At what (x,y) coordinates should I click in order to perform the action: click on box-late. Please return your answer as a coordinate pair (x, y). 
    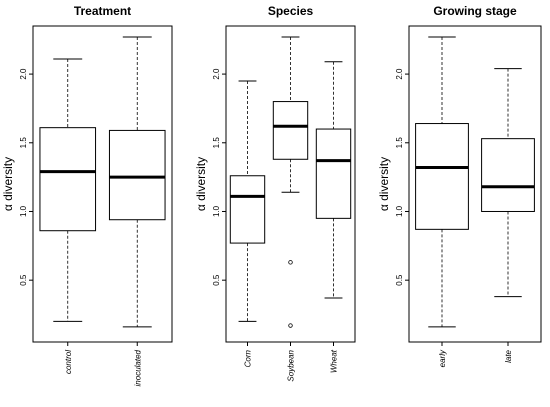
    Looking at the image, I should click on (508, 183).